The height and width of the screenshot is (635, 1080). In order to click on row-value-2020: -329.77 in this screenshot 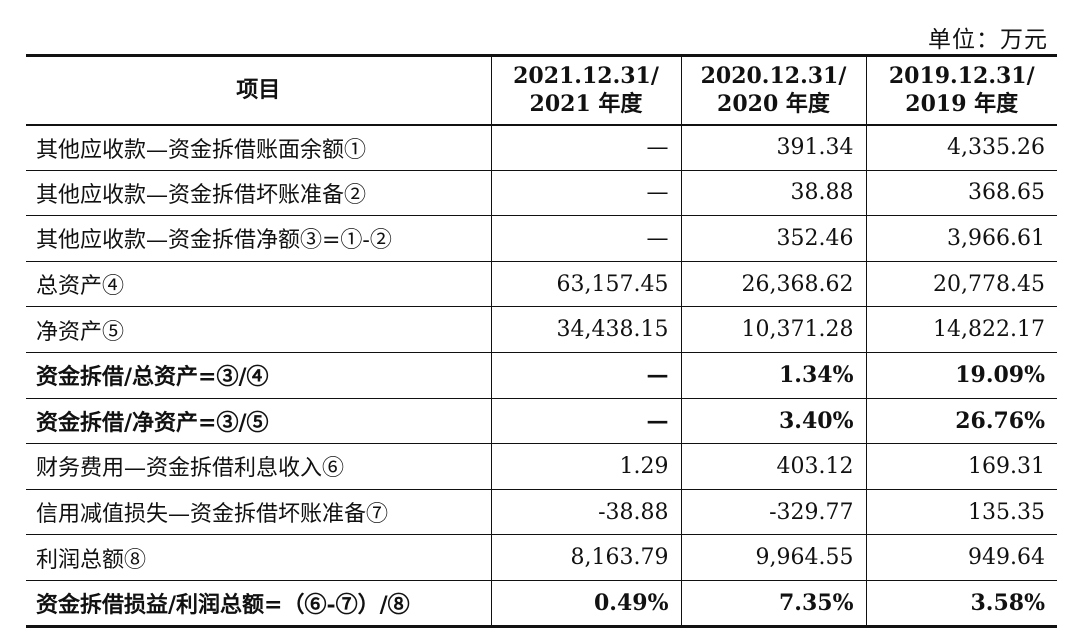, I will do `click(773, 512)`.